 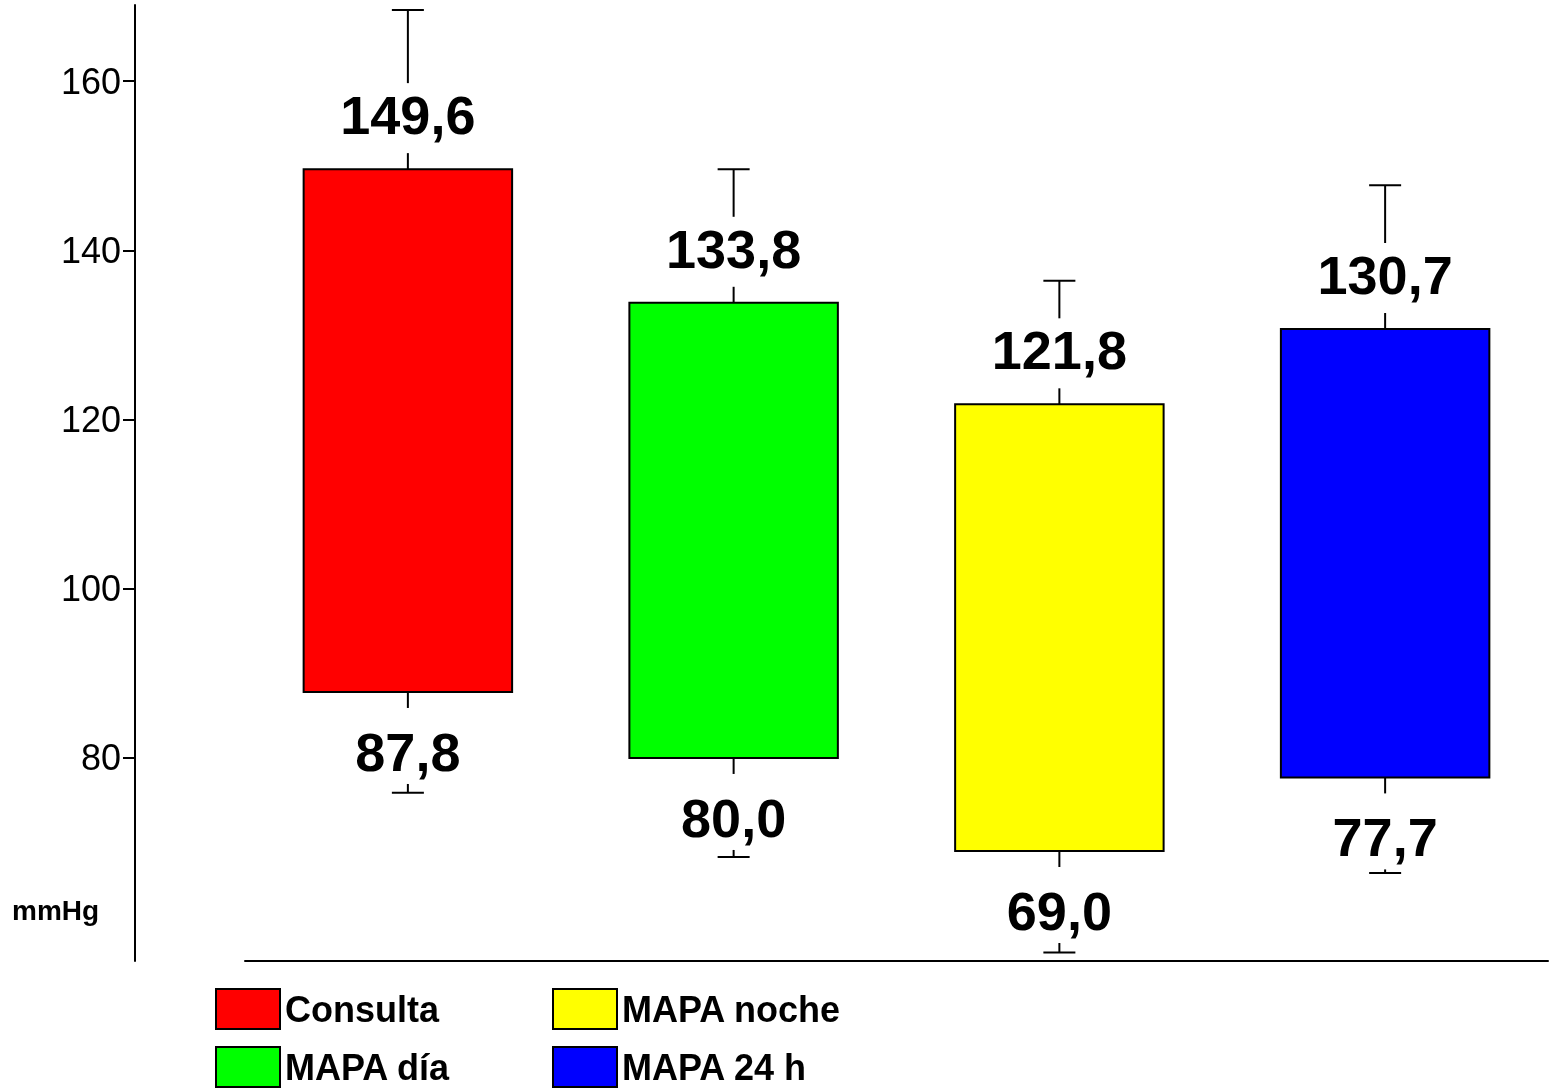 What do you see at coordinates (731, 1009) in the screenshot?
I see `legend-label: MAPA noche` at bounding box center [731, 1009].